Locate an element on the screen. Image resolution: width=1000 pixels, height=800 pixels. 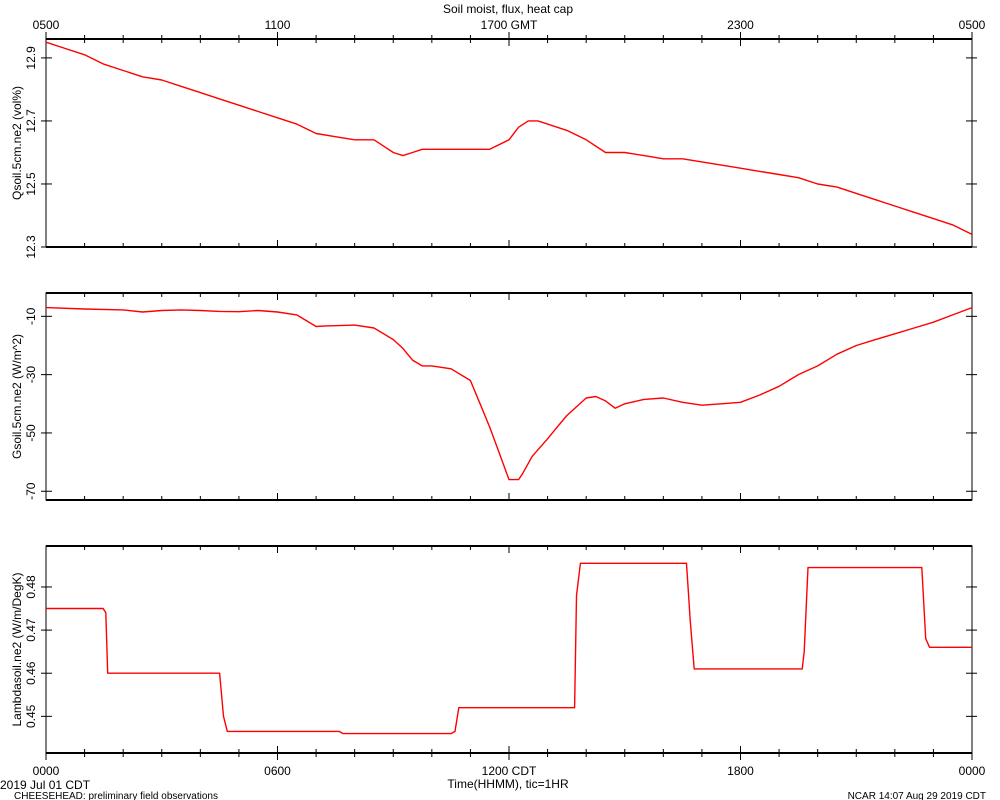
y-tick-label: 12.7 is located at coordinates (31, 121).